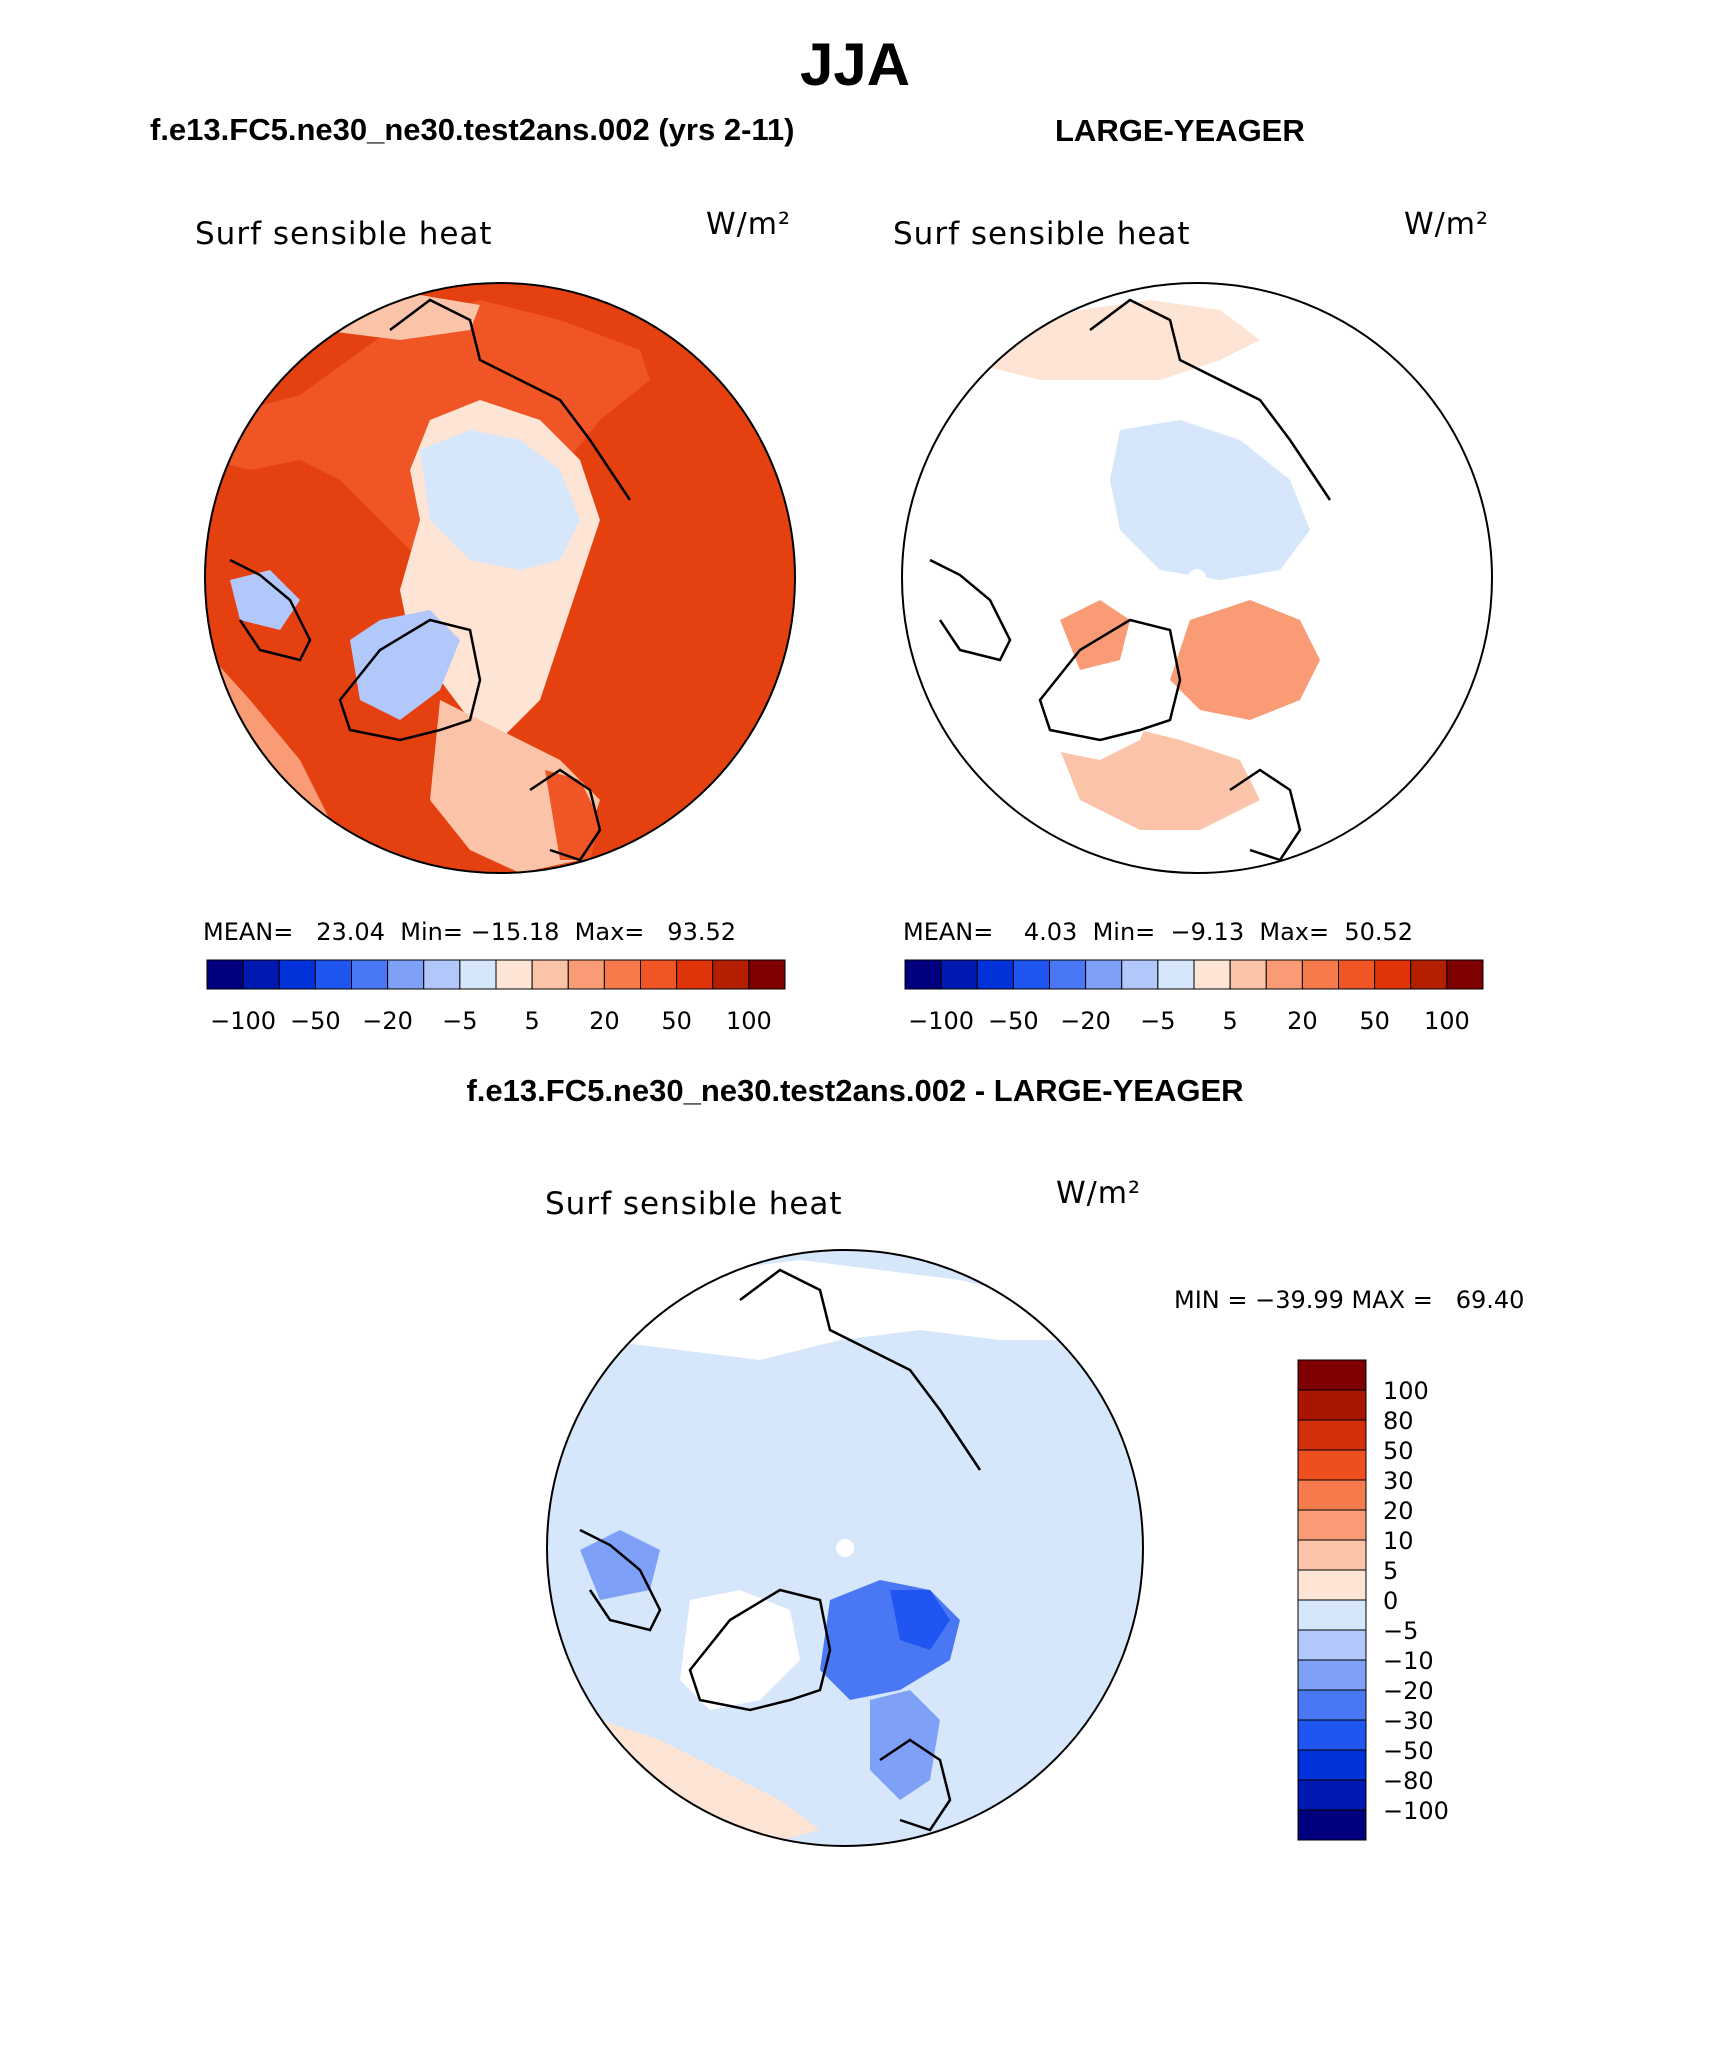  I want to click on diff-colorbar-label: 30, so click(1398, 1481).